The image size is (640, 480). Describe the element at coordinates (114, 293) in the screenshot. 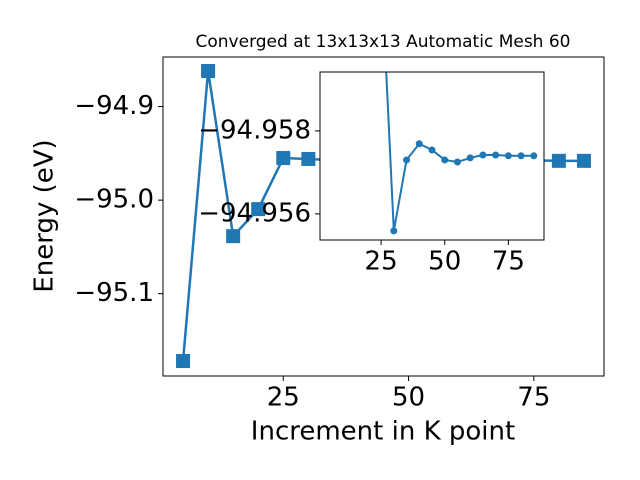

I see `y-tick-label: −95.1` at that location.